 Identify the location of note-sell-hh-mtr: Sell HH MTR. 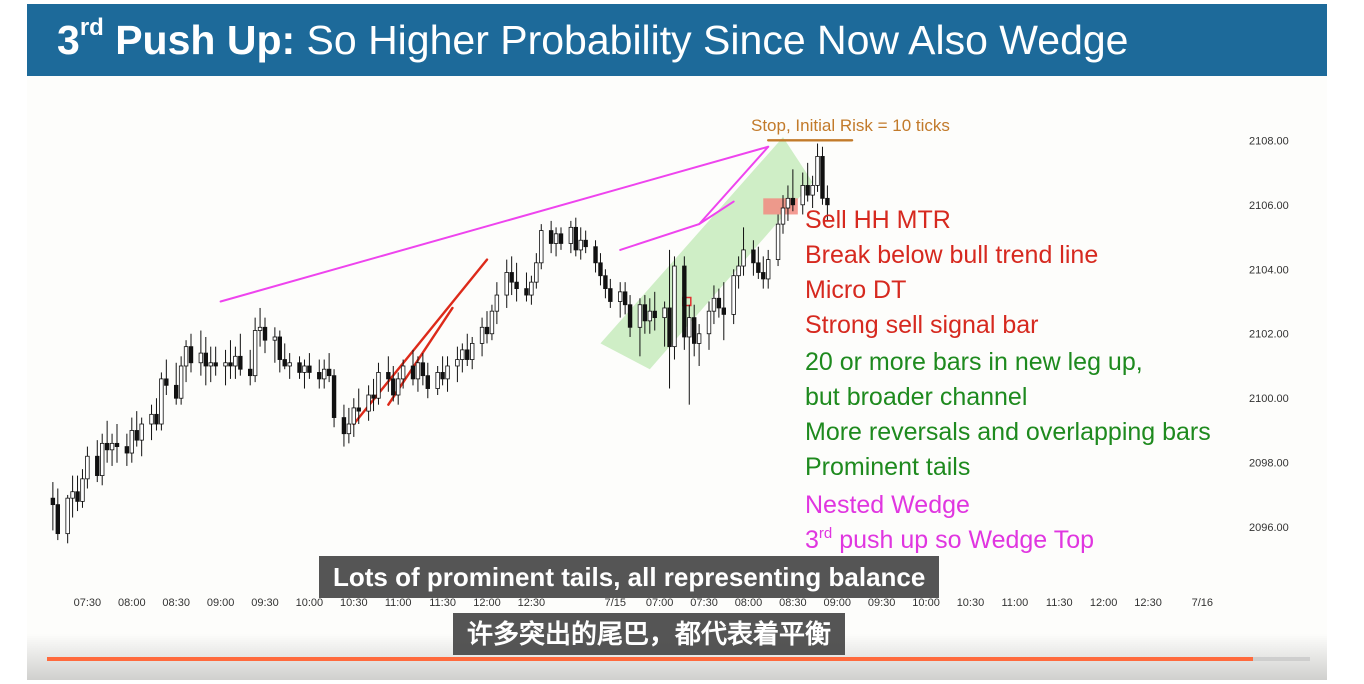
(878, 220).